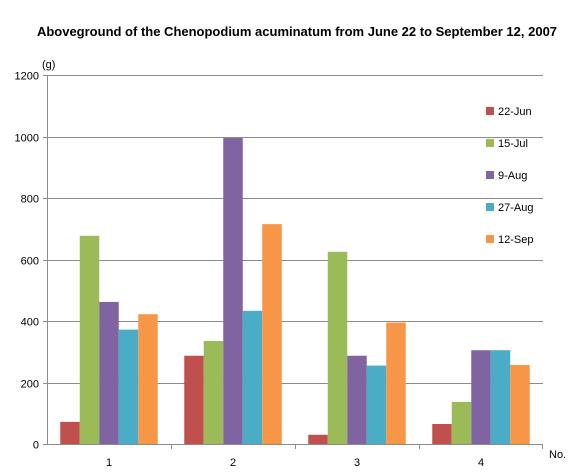 Image resolution: width=585 pixels, height=476 pixels. Describe the element at coordinates (30, 385) in the screenshot. I see `y-tick-label: 200` at that location.